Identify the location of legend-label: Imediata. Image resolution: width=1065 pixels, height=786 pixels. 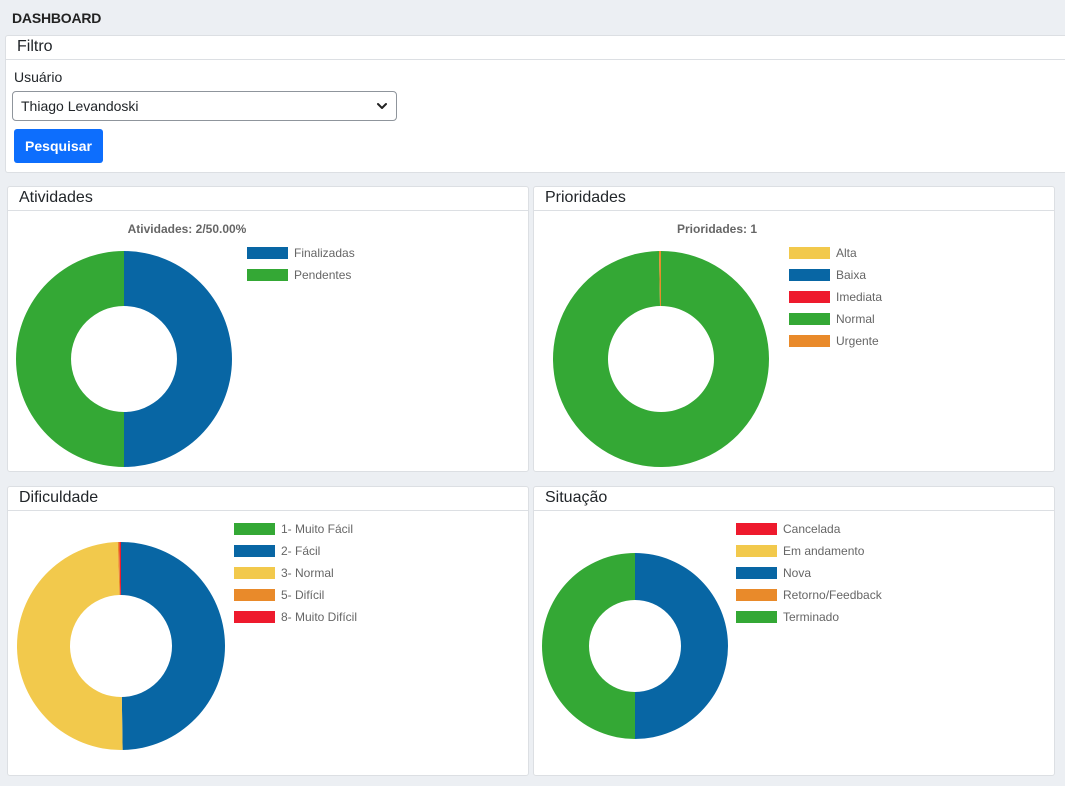
(859, 297).